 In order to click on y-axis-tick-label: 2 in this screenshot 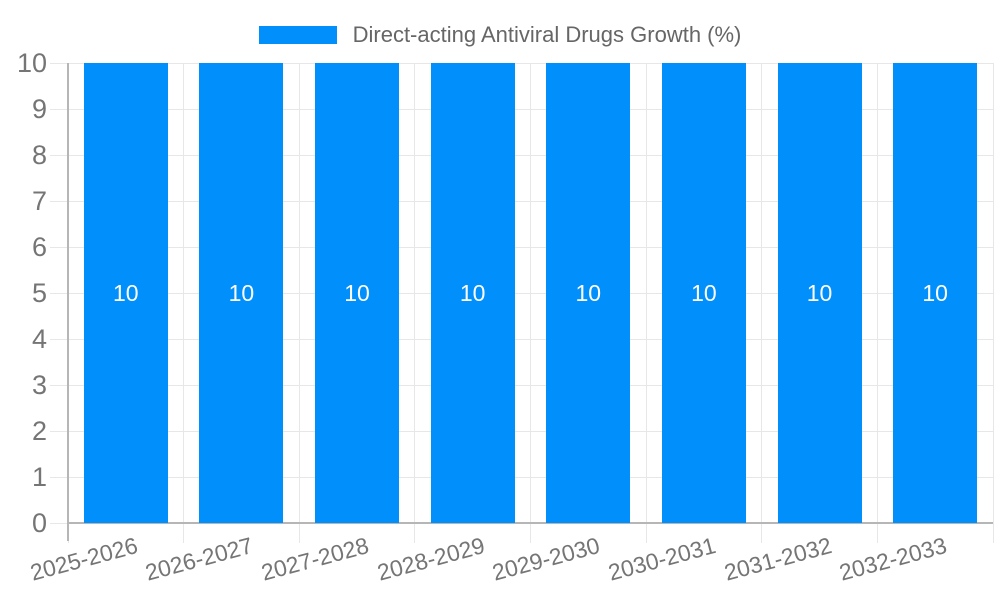, I will do `click(39, 431)`.